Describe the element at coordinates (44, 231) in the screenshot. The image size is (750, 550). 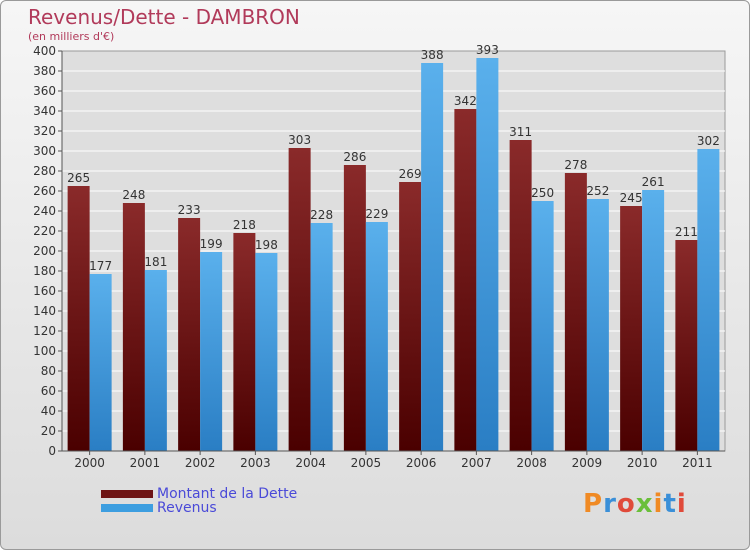
I see `y-tick-label: 220` at that location.